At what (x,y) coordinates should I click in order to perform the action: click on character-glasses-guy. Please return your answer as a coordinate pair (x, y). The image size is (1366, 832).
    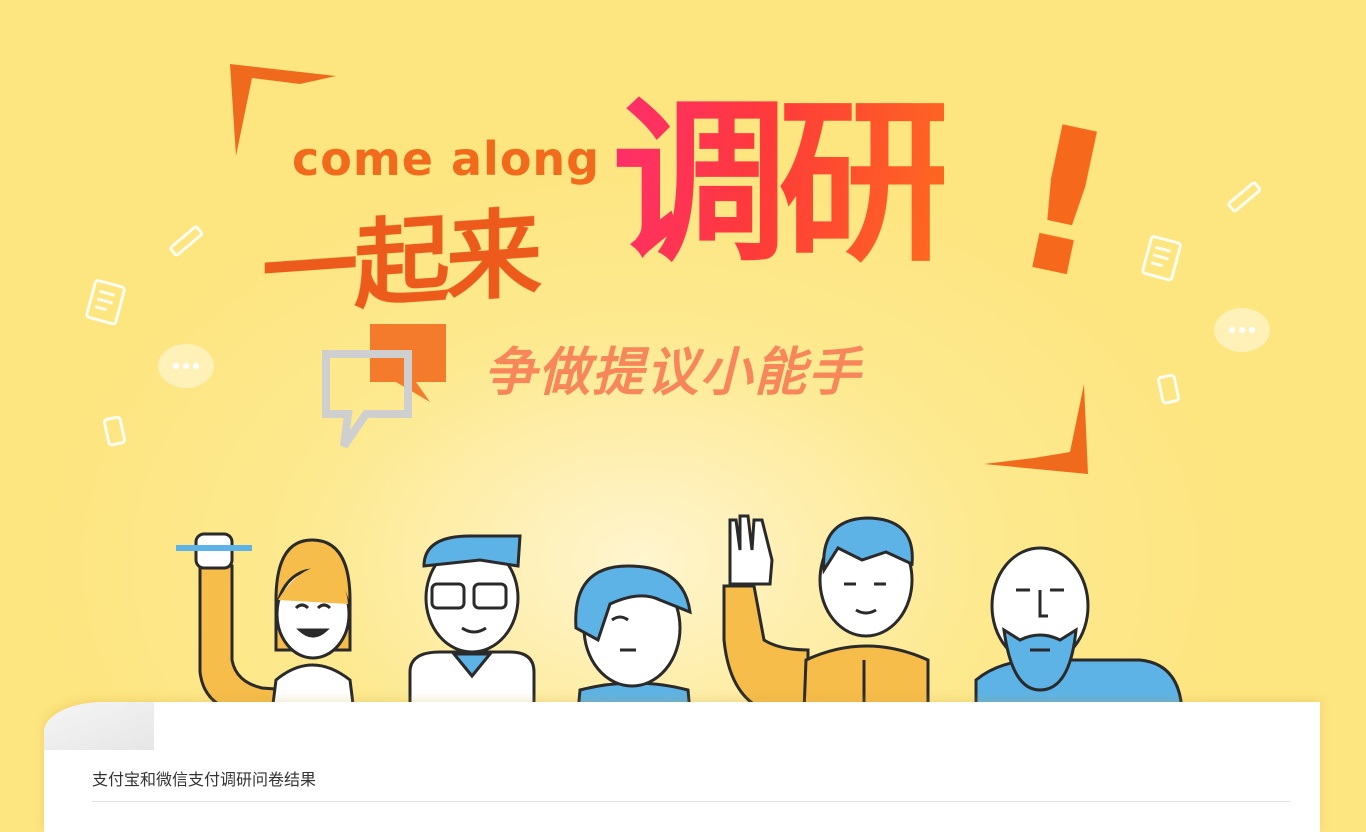
    Looking at the image, I should click on (472, 624).